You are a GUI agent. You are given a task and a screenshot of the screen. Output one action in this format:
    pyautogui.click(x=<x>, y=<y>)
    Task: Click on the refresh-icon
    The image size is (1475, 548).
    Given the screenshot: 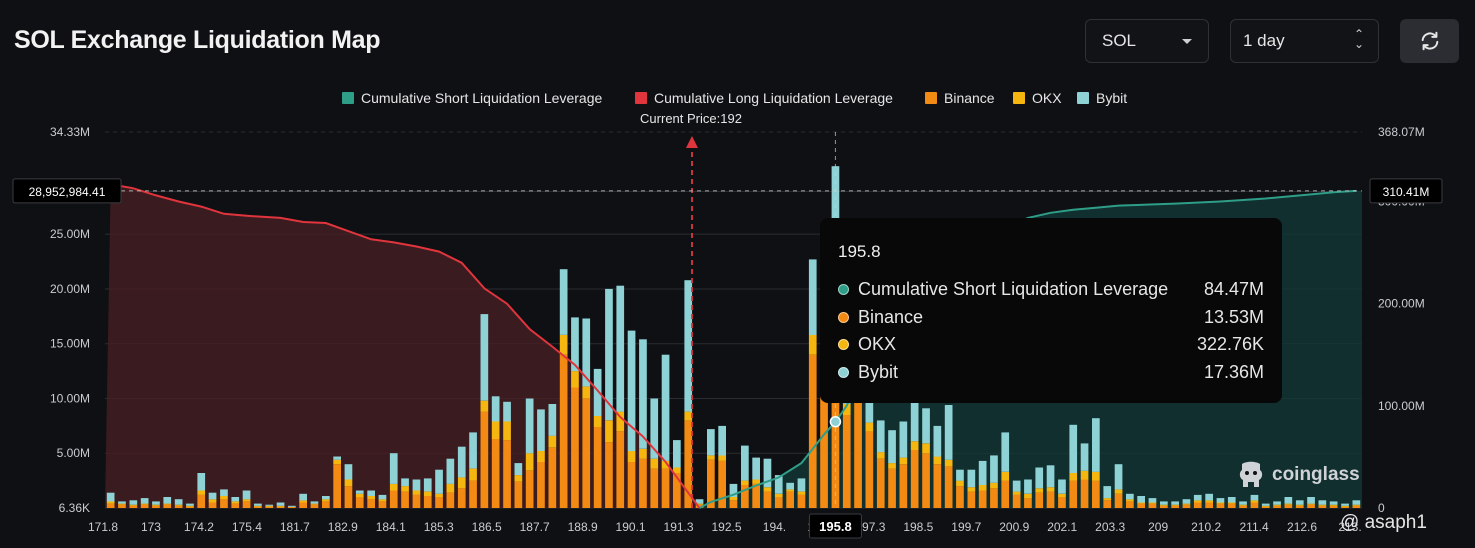 What is the action you would take?
    pyautogui.click(x=1429, y=41)
    